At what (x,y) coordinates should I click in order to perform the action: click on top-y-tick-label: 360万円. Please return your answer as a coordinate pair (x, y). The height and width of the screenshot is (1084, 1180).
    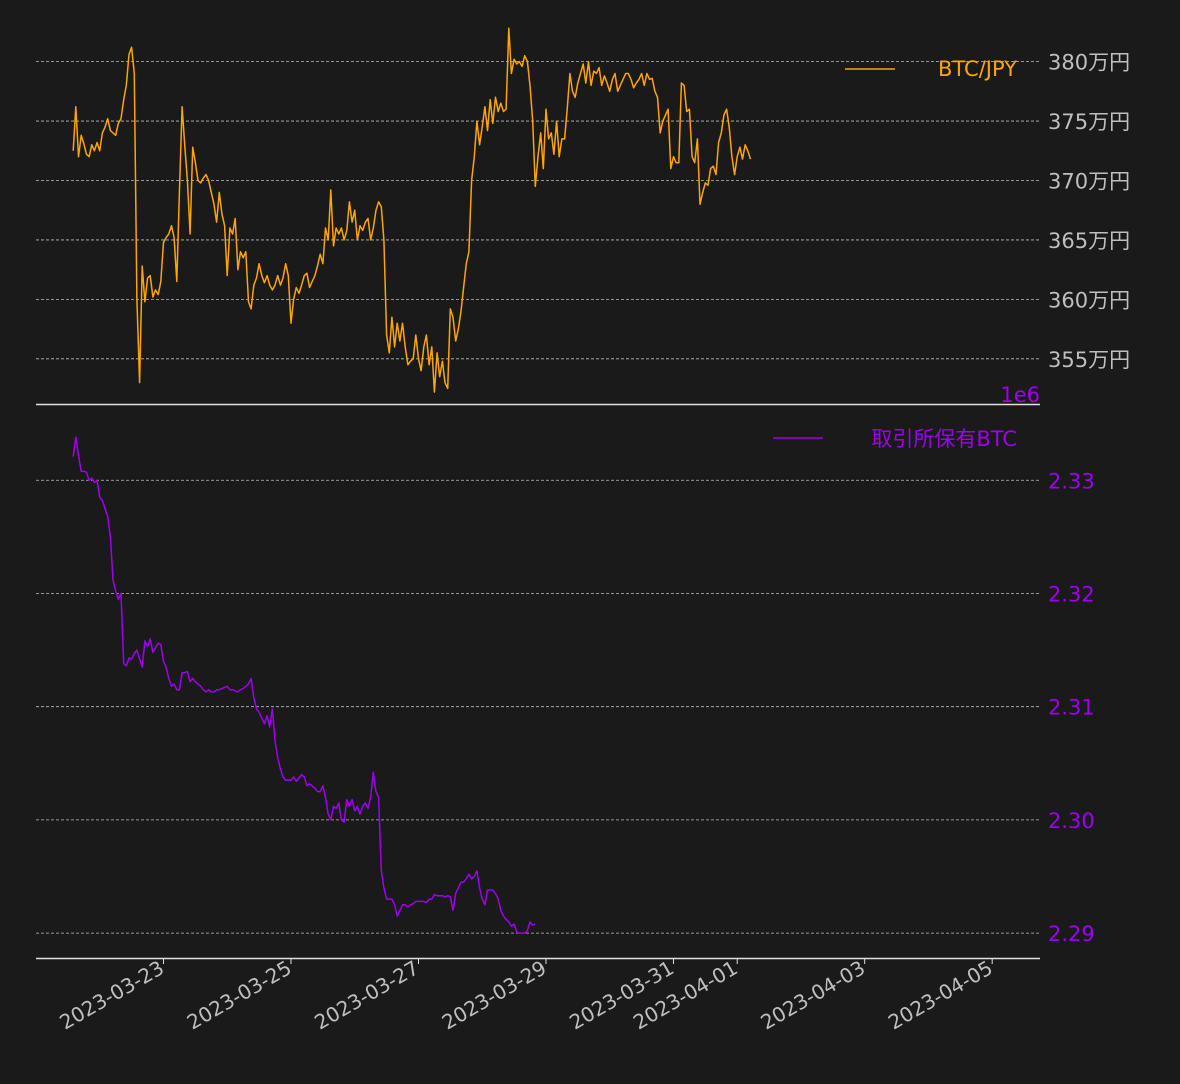
    Looking at the image, I should click on (1089, 300).